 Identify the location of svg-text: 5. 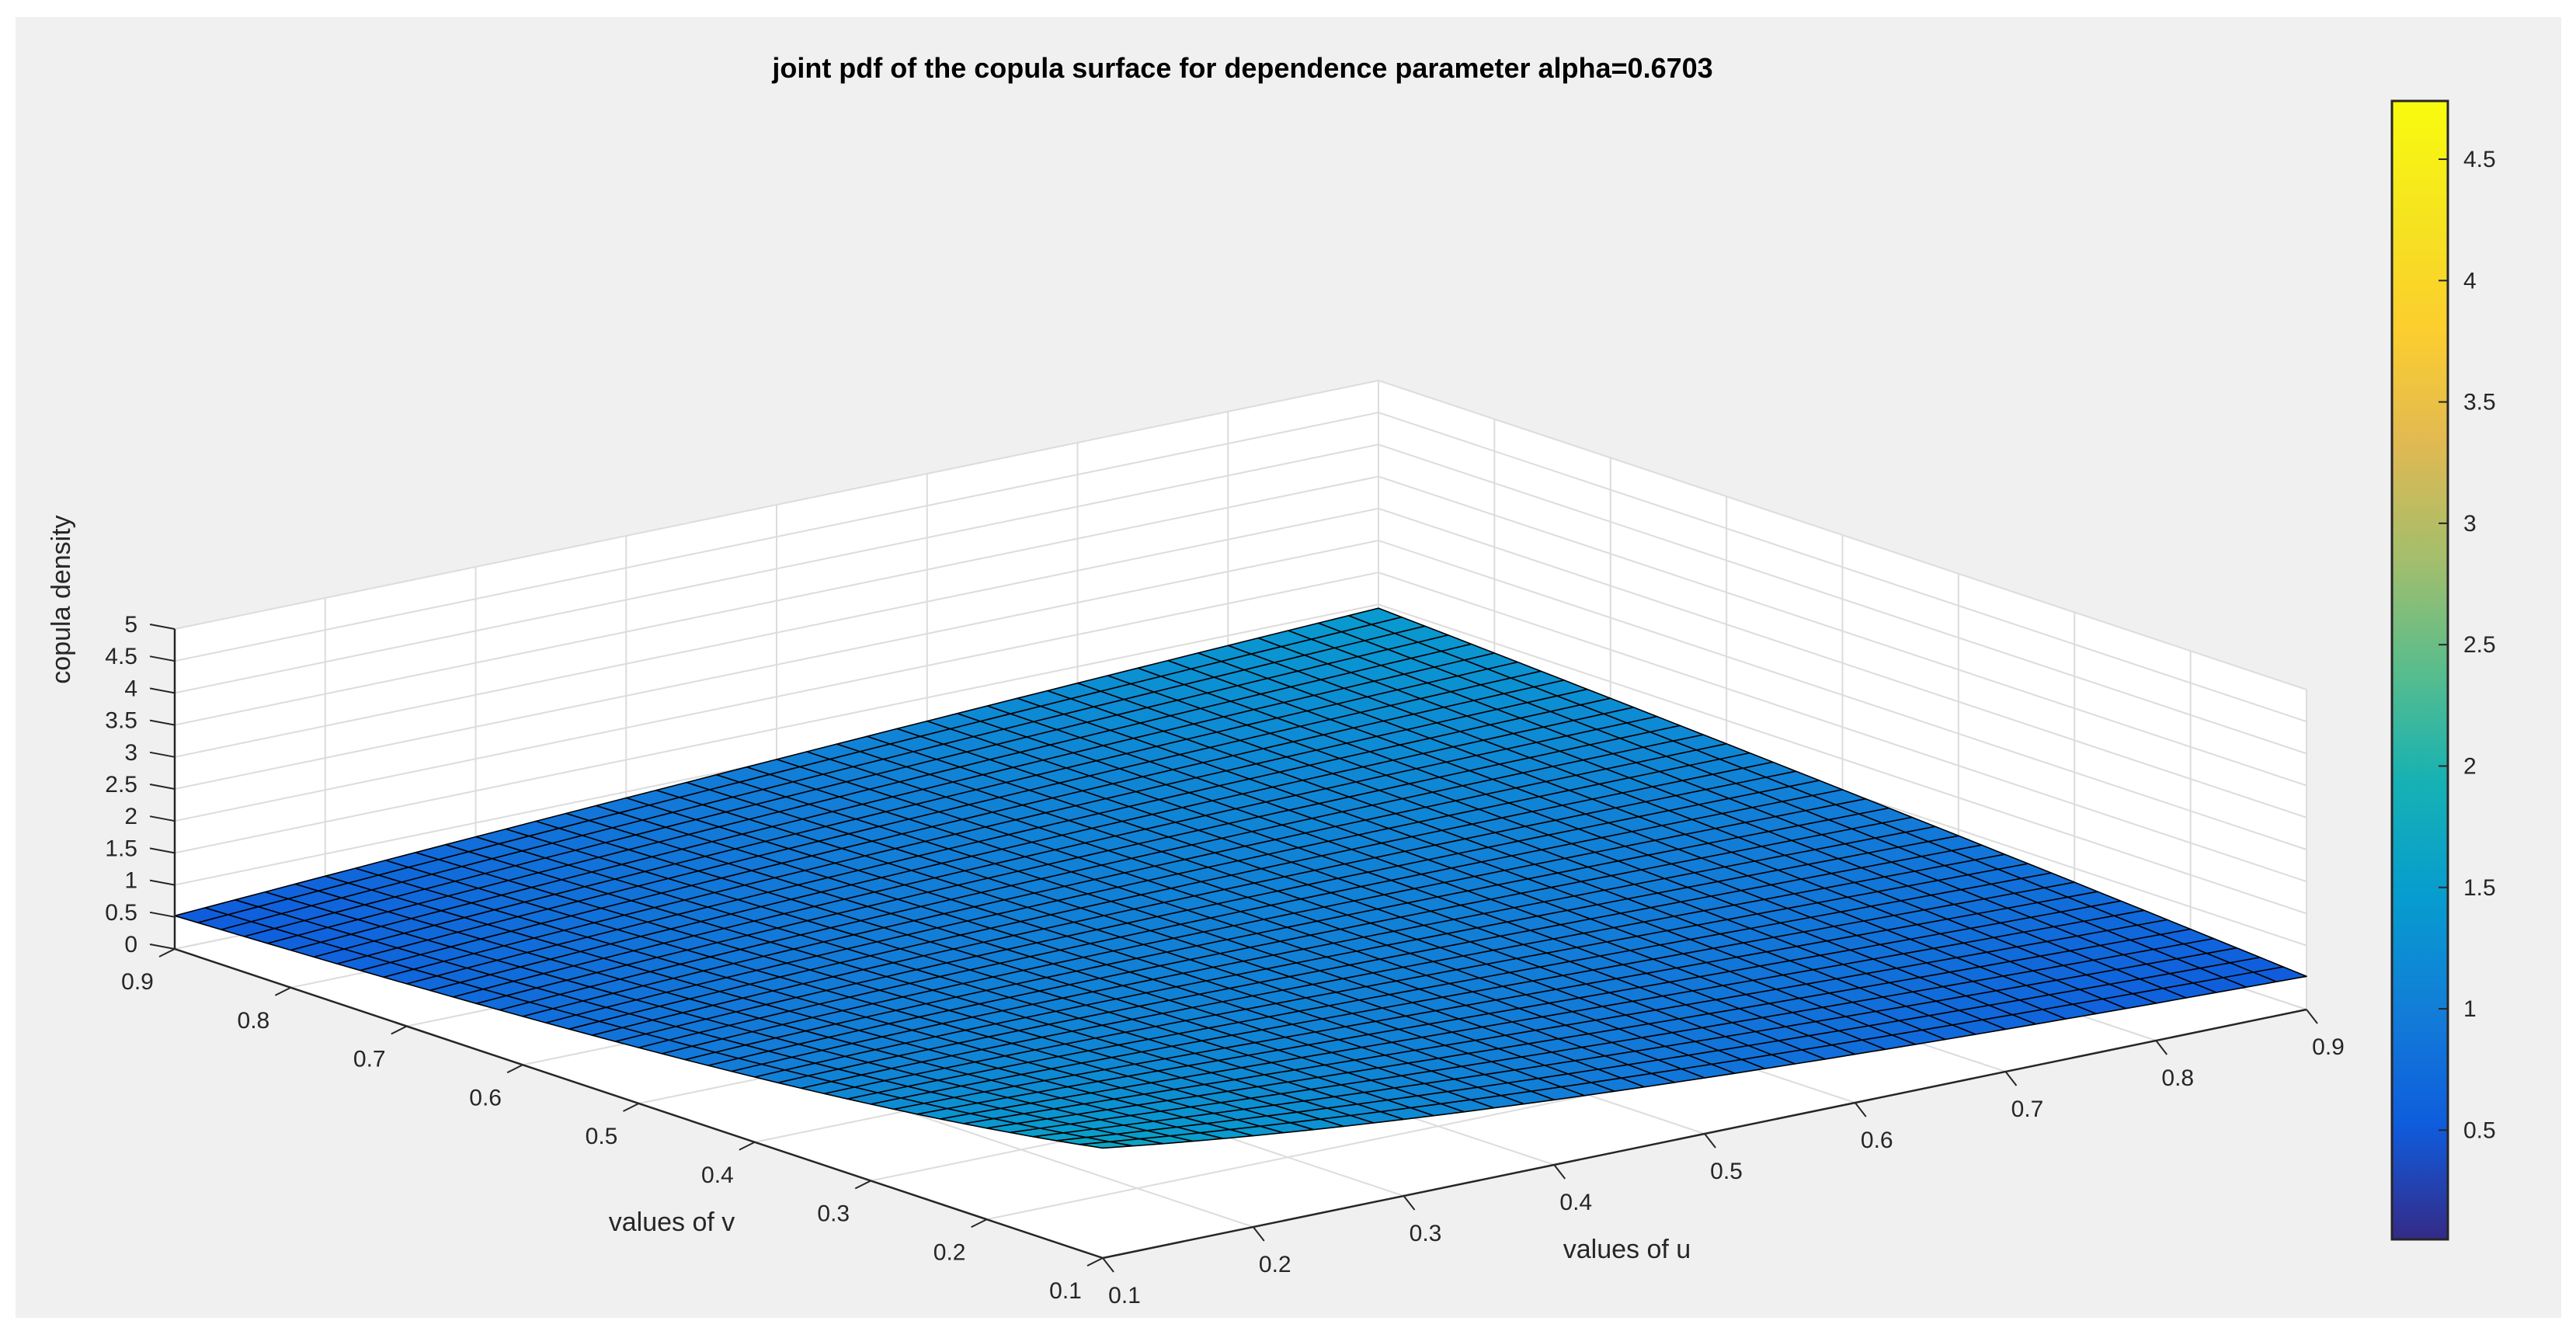
(130, 625).